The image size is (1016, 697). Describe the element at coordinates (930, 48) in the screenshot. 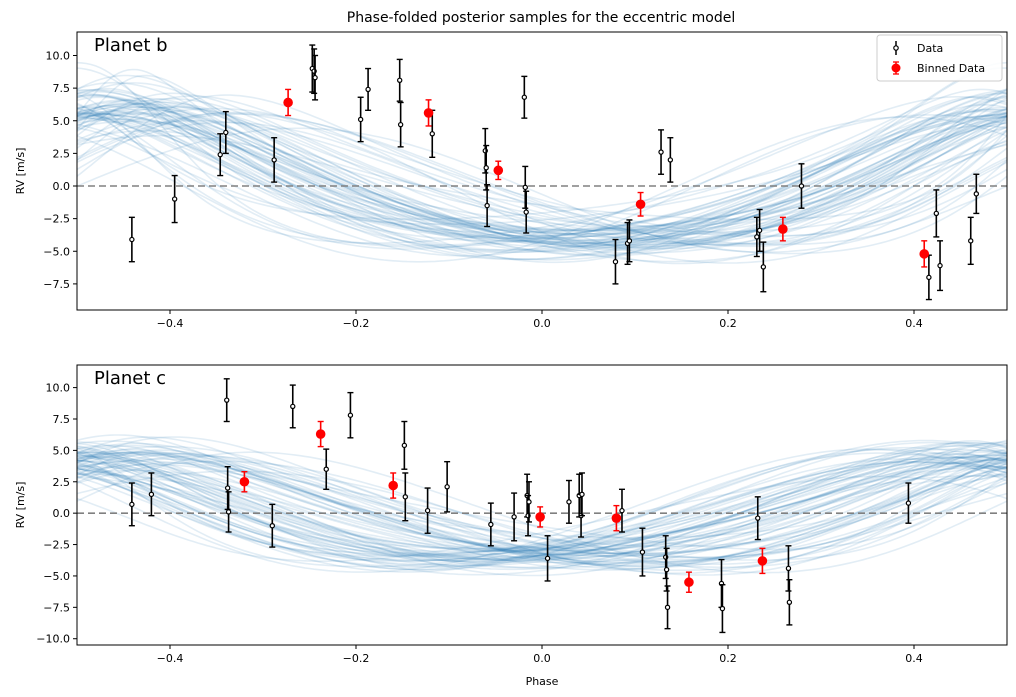

I see `legend-data-label: Data` at that location.